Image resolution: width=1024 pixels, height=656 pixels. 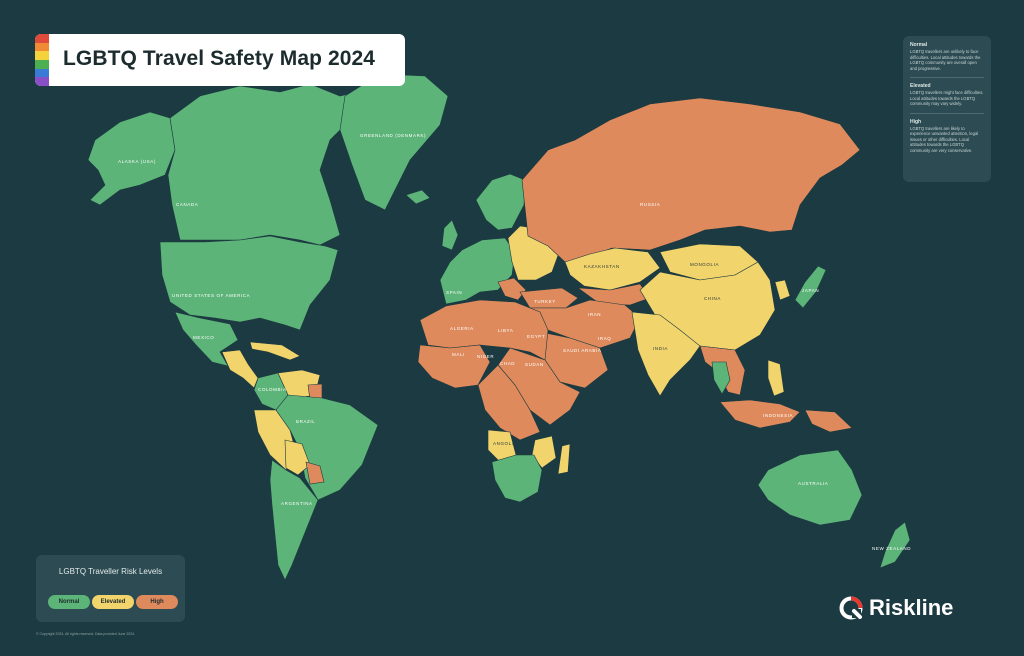 What do you see at coordinates (297, 503) in the screenshot?
I see `label-argentina: ARGENTINA` at bounding box center [297, 503].